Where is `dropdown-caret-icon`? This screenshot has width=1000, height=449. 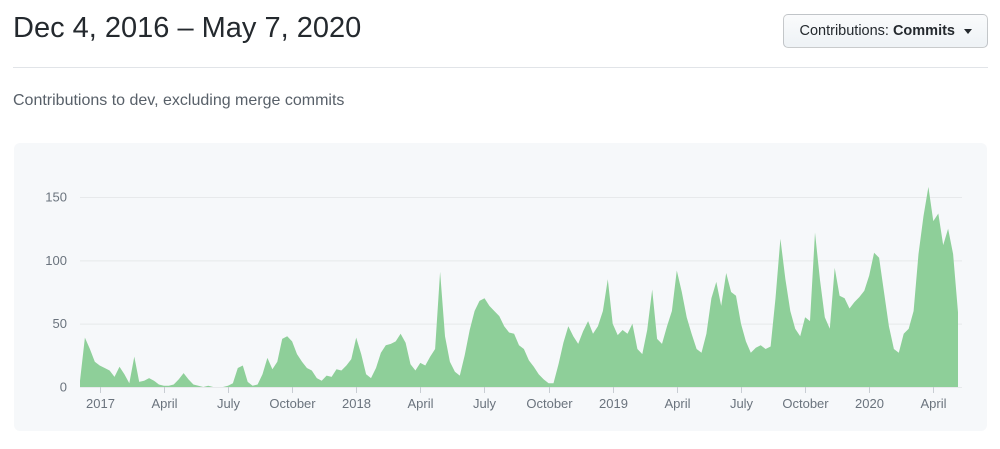 dropdown-caret-icon is located at coordinates (968, 31).